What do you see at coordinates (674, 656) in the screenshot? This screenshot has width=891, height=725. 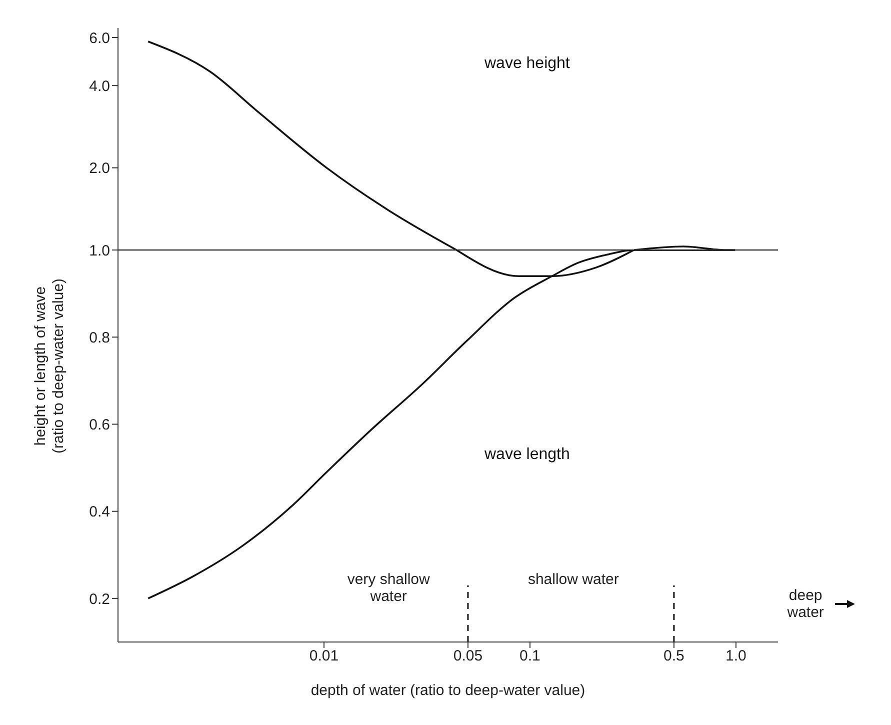 I see `x-tick-label: 0.5` at bounding box center [674, 656].